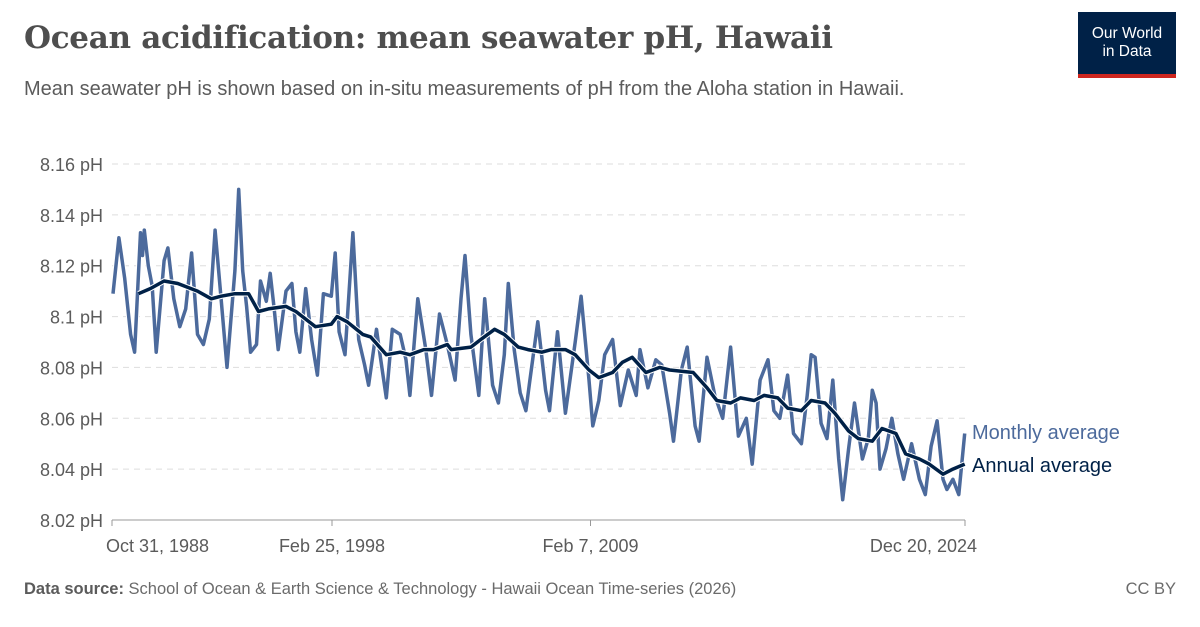 The height and width of the screenshot is (627, 1200). Describe the element at coordinates (1042, 466) in the screenshot. I see `legend-annual-average: Annual average` at that location.